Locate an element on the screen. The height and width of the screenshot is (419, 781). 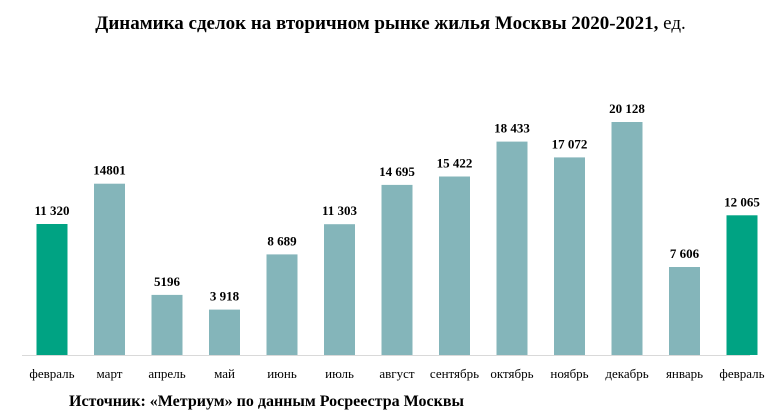
bar-value-label-2: 5196 is located at coordinates (167, 281).